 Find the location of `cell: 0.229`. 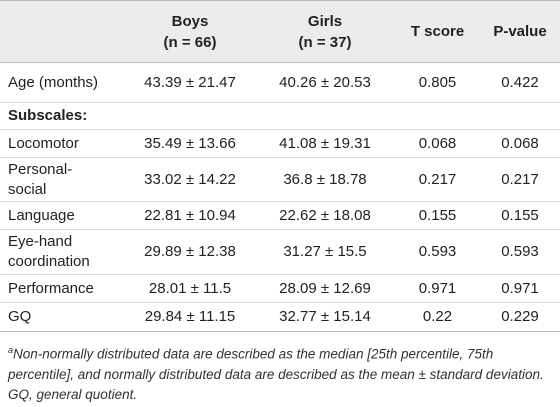

cell: 0.229 is located at coordinates (520, 317).